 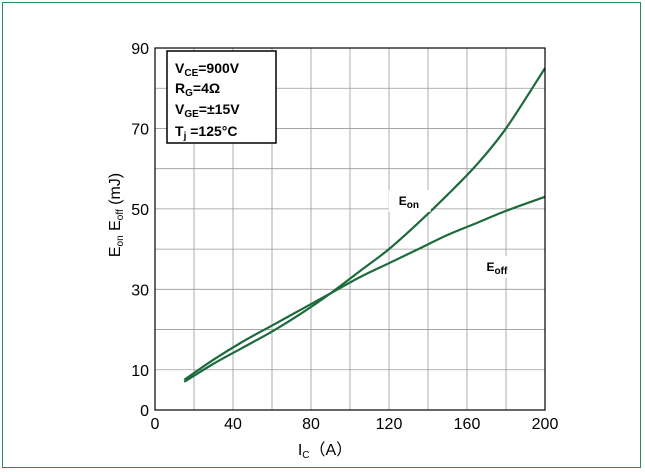 I want to click on y-axis-title: Eon Eoff (mJ), so click(x=116, y=215).